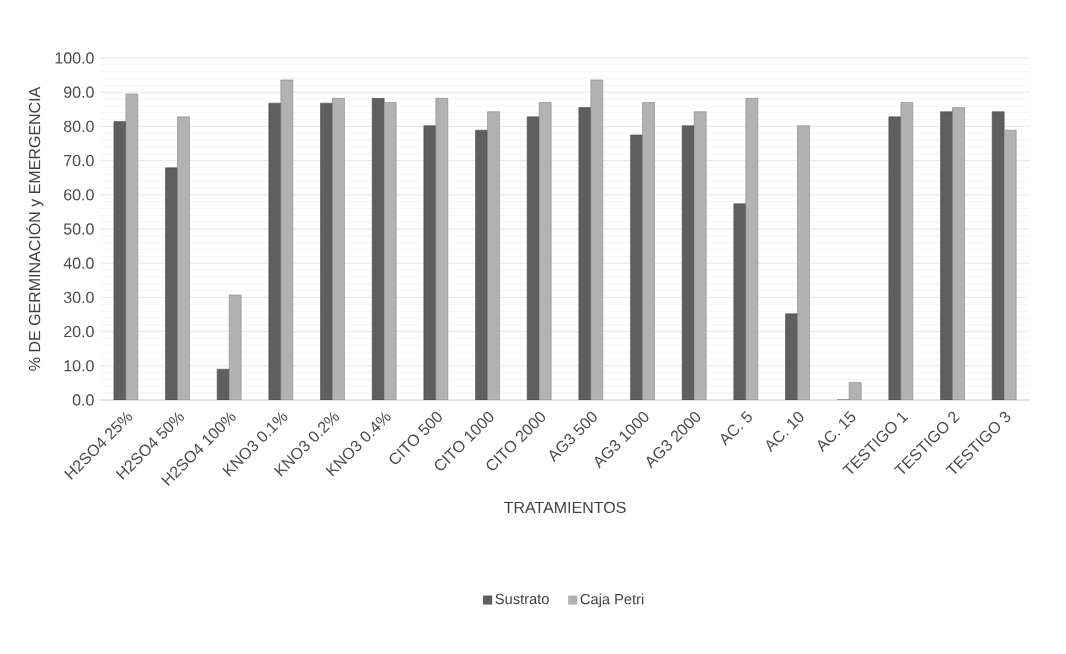  I want to click on y-tick-label: 50.0, so click(78, 229).